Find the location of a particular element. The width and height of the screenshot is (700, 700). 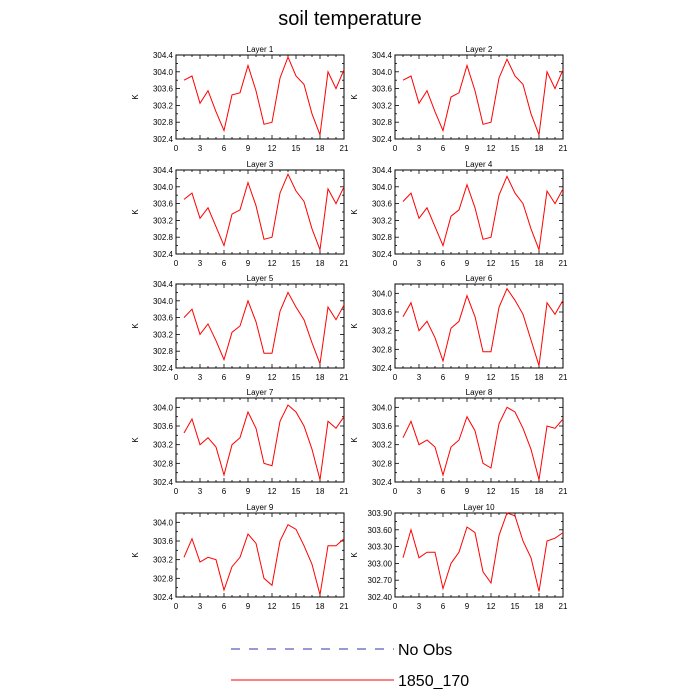

legend: No Obs 1850_170 is located at coordinates (350, 666).